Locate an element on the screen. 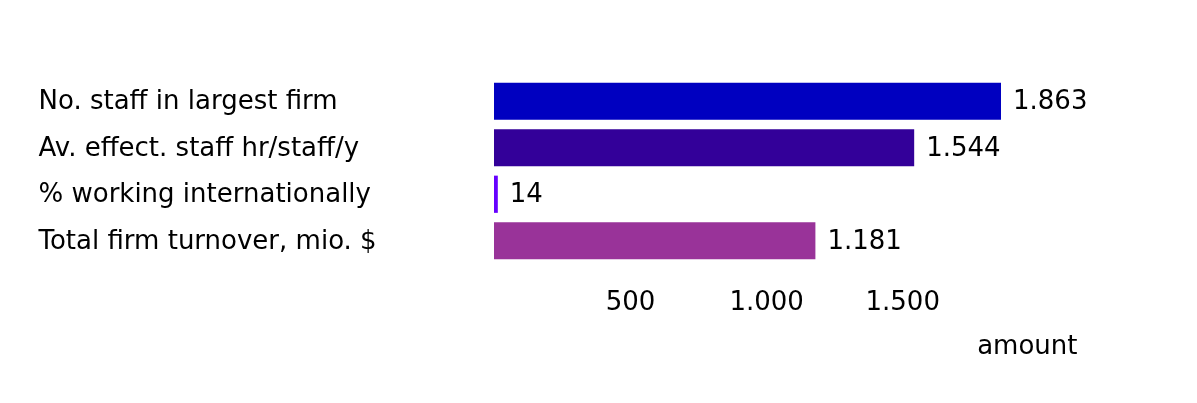  x-axis-title: amount is located at coordinates (1027, 344).